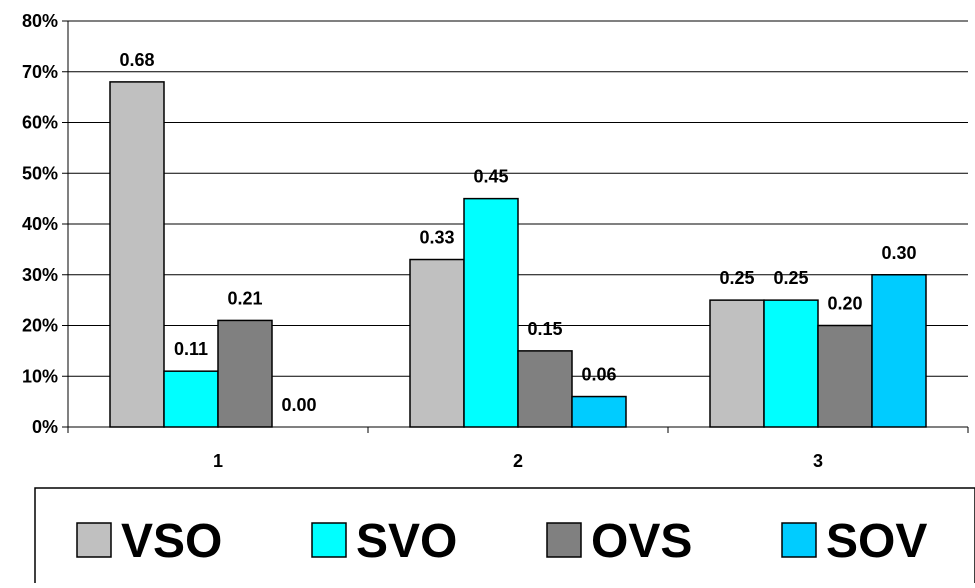 The height and width of the screenshot is (588, 975). I want to click on legend-label-sov: SOV, so click(876, 541).